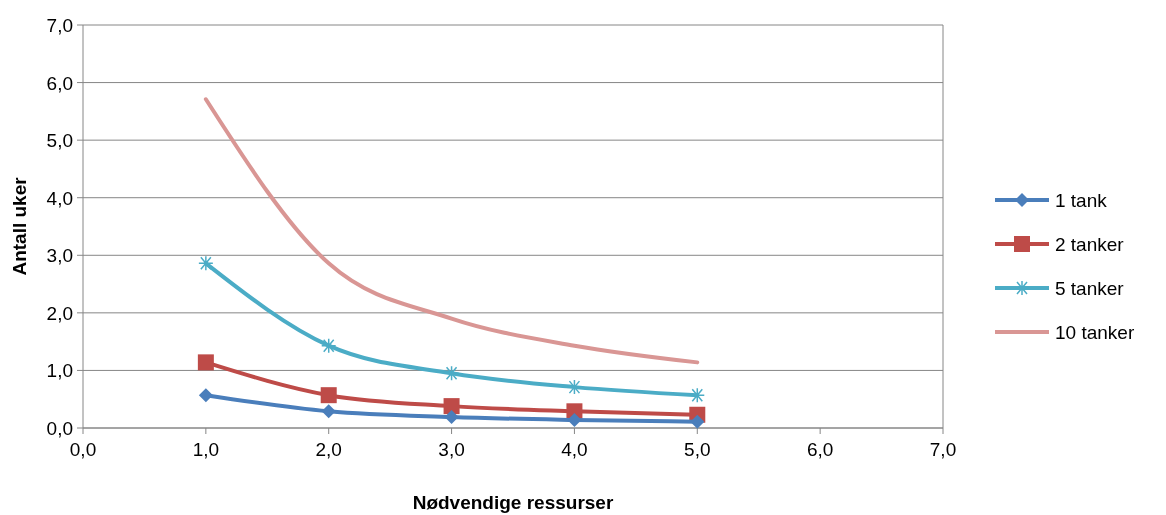  Describe the element at coordinates (1081, 200) in the screenshot. I see `legend-label: 1 tank` at that location.